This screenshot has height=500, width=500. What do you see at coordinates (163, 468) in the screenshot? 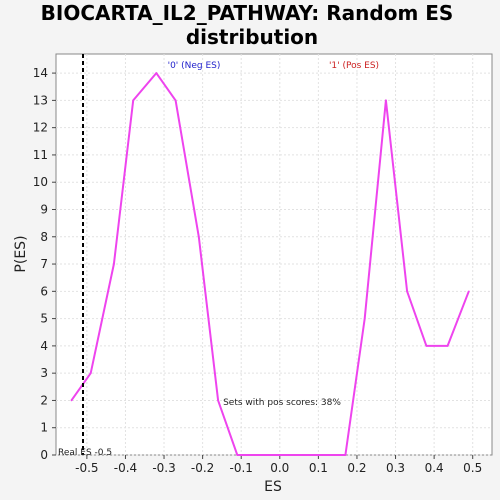
I see `x-tick-label: -0.3` at bounding box center [163, 468].